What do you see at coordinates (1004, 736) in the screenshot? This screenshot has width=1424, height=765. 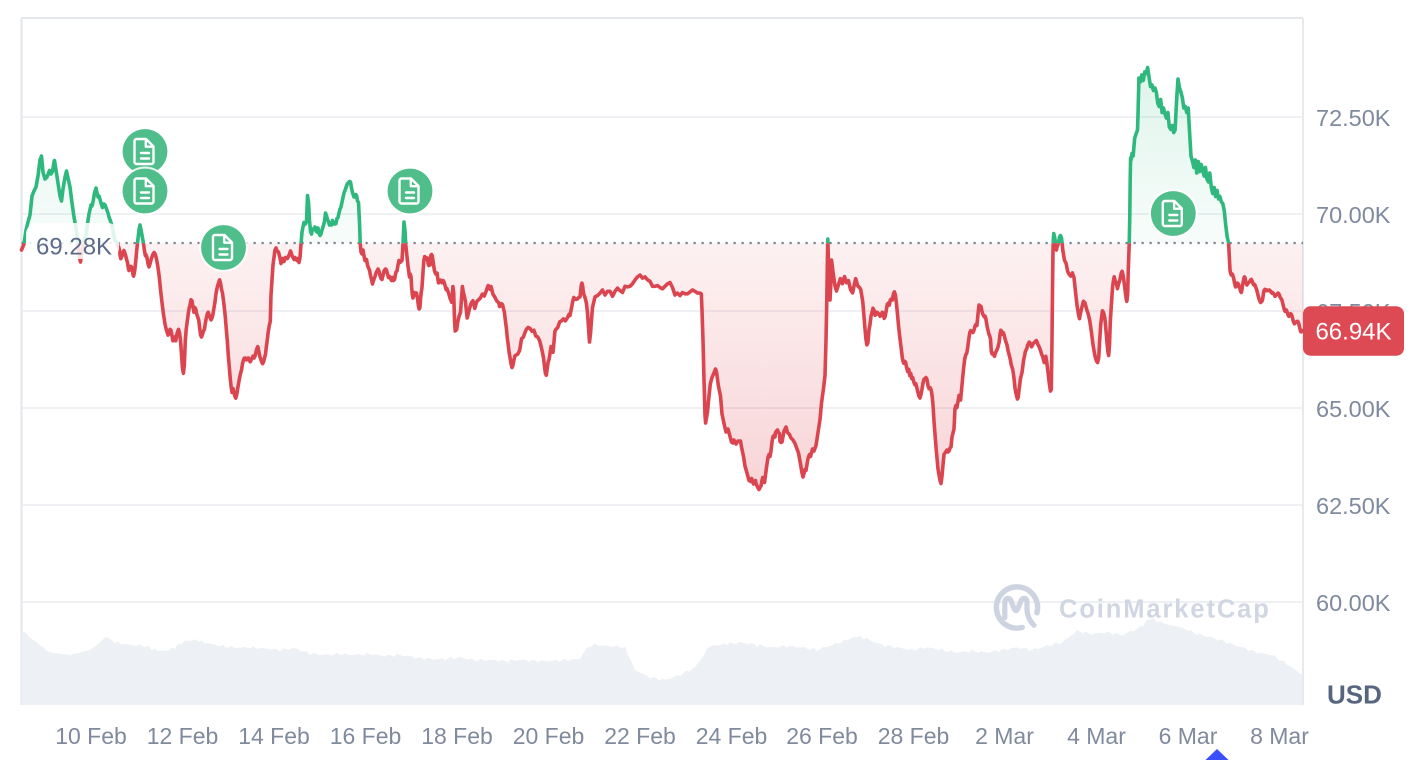 I see `svg-text: 2 Mar` at bounding box center [1004, 736].